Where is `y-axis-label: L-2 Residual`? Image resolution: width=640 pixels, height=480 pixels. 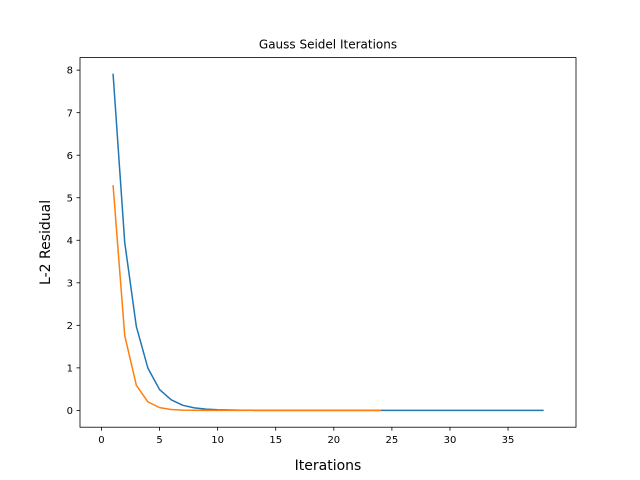
y-axis-label: L-2 Residual is located at coordinates (46, 242).